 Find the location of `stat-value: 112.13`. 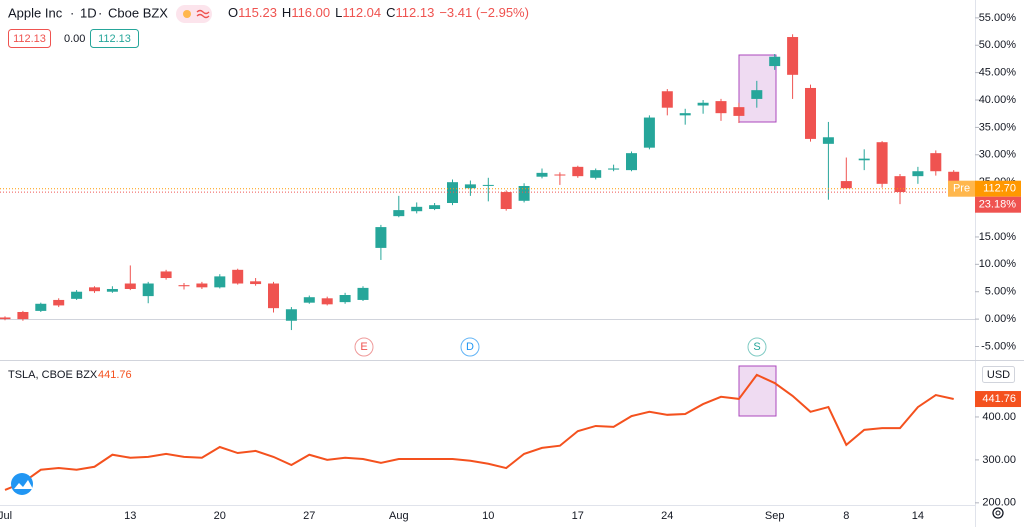

stat-value: 112.13 is located at coordinates (415, 12).